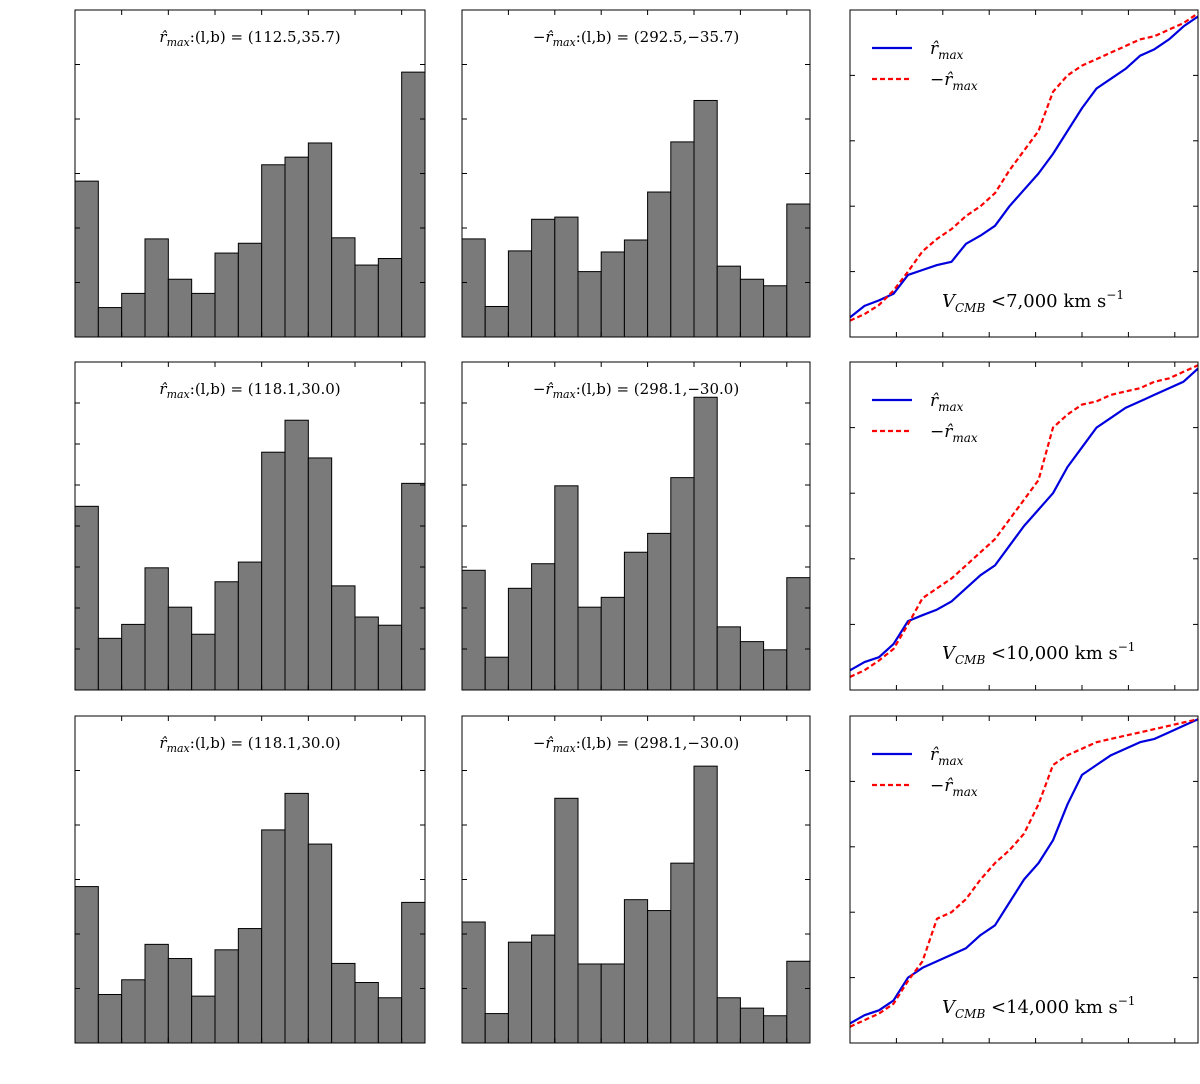  I want to click on panel-r0-c0: r̂max:(l,b) = (112.5,35.7), so click(250, 173).